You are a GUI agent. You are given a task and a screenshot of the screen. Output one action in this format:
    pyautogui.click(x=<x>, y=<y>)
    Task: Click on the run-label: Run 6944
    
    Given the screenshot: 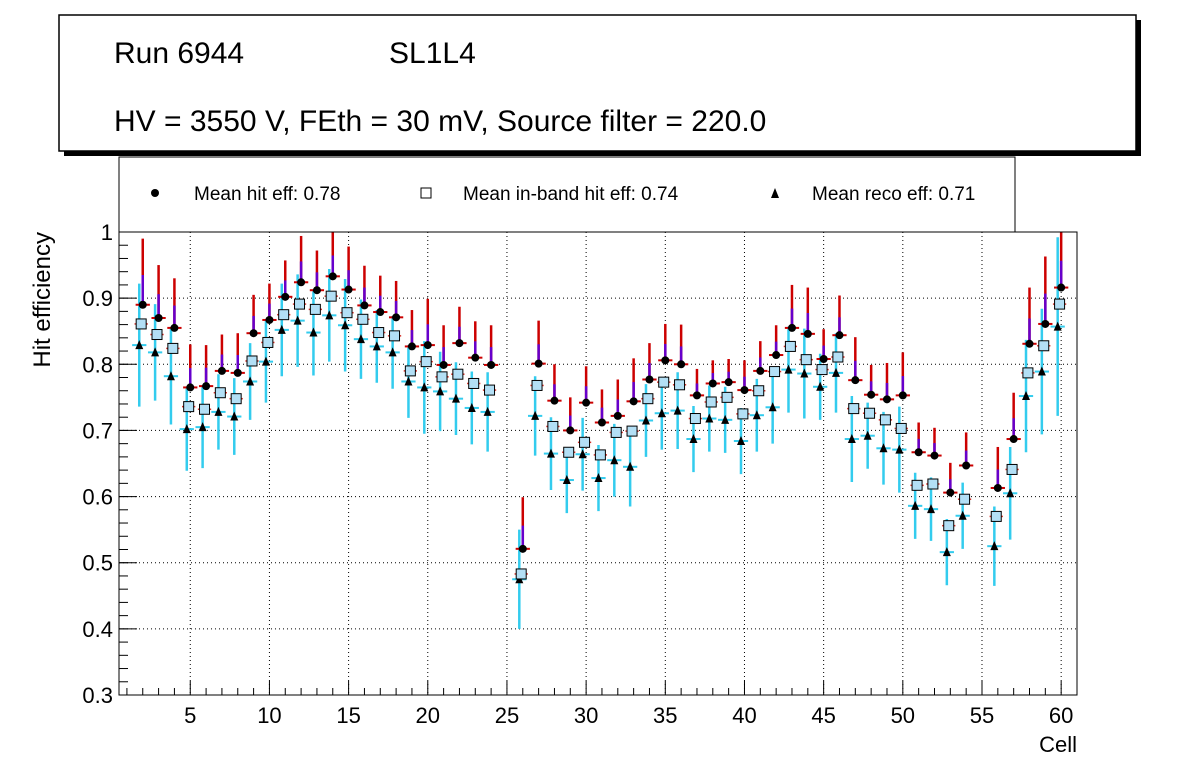 What is the action you would take?
    pyautogui.click(x=179, y=53)
    